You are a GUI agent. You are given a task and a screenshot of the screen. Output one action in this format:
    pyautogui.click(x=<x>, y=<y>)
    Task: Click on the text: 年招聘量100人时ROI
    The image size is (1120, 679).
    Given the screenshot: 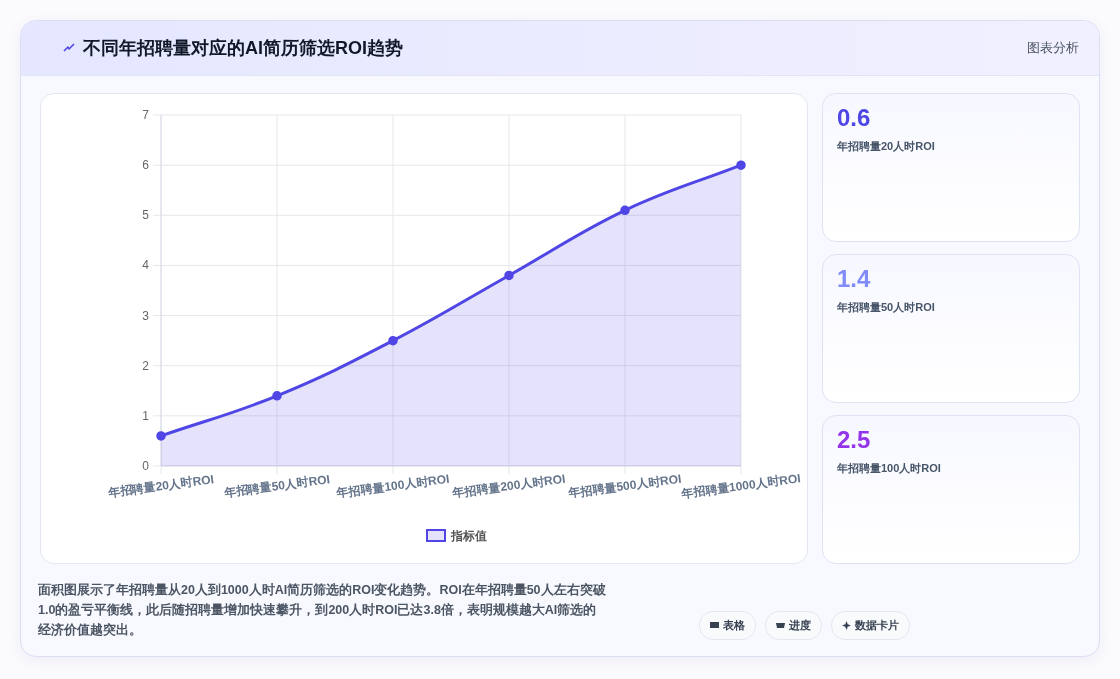 What is the action you would take?
    pyautogui.click(x=889, y=468)
    